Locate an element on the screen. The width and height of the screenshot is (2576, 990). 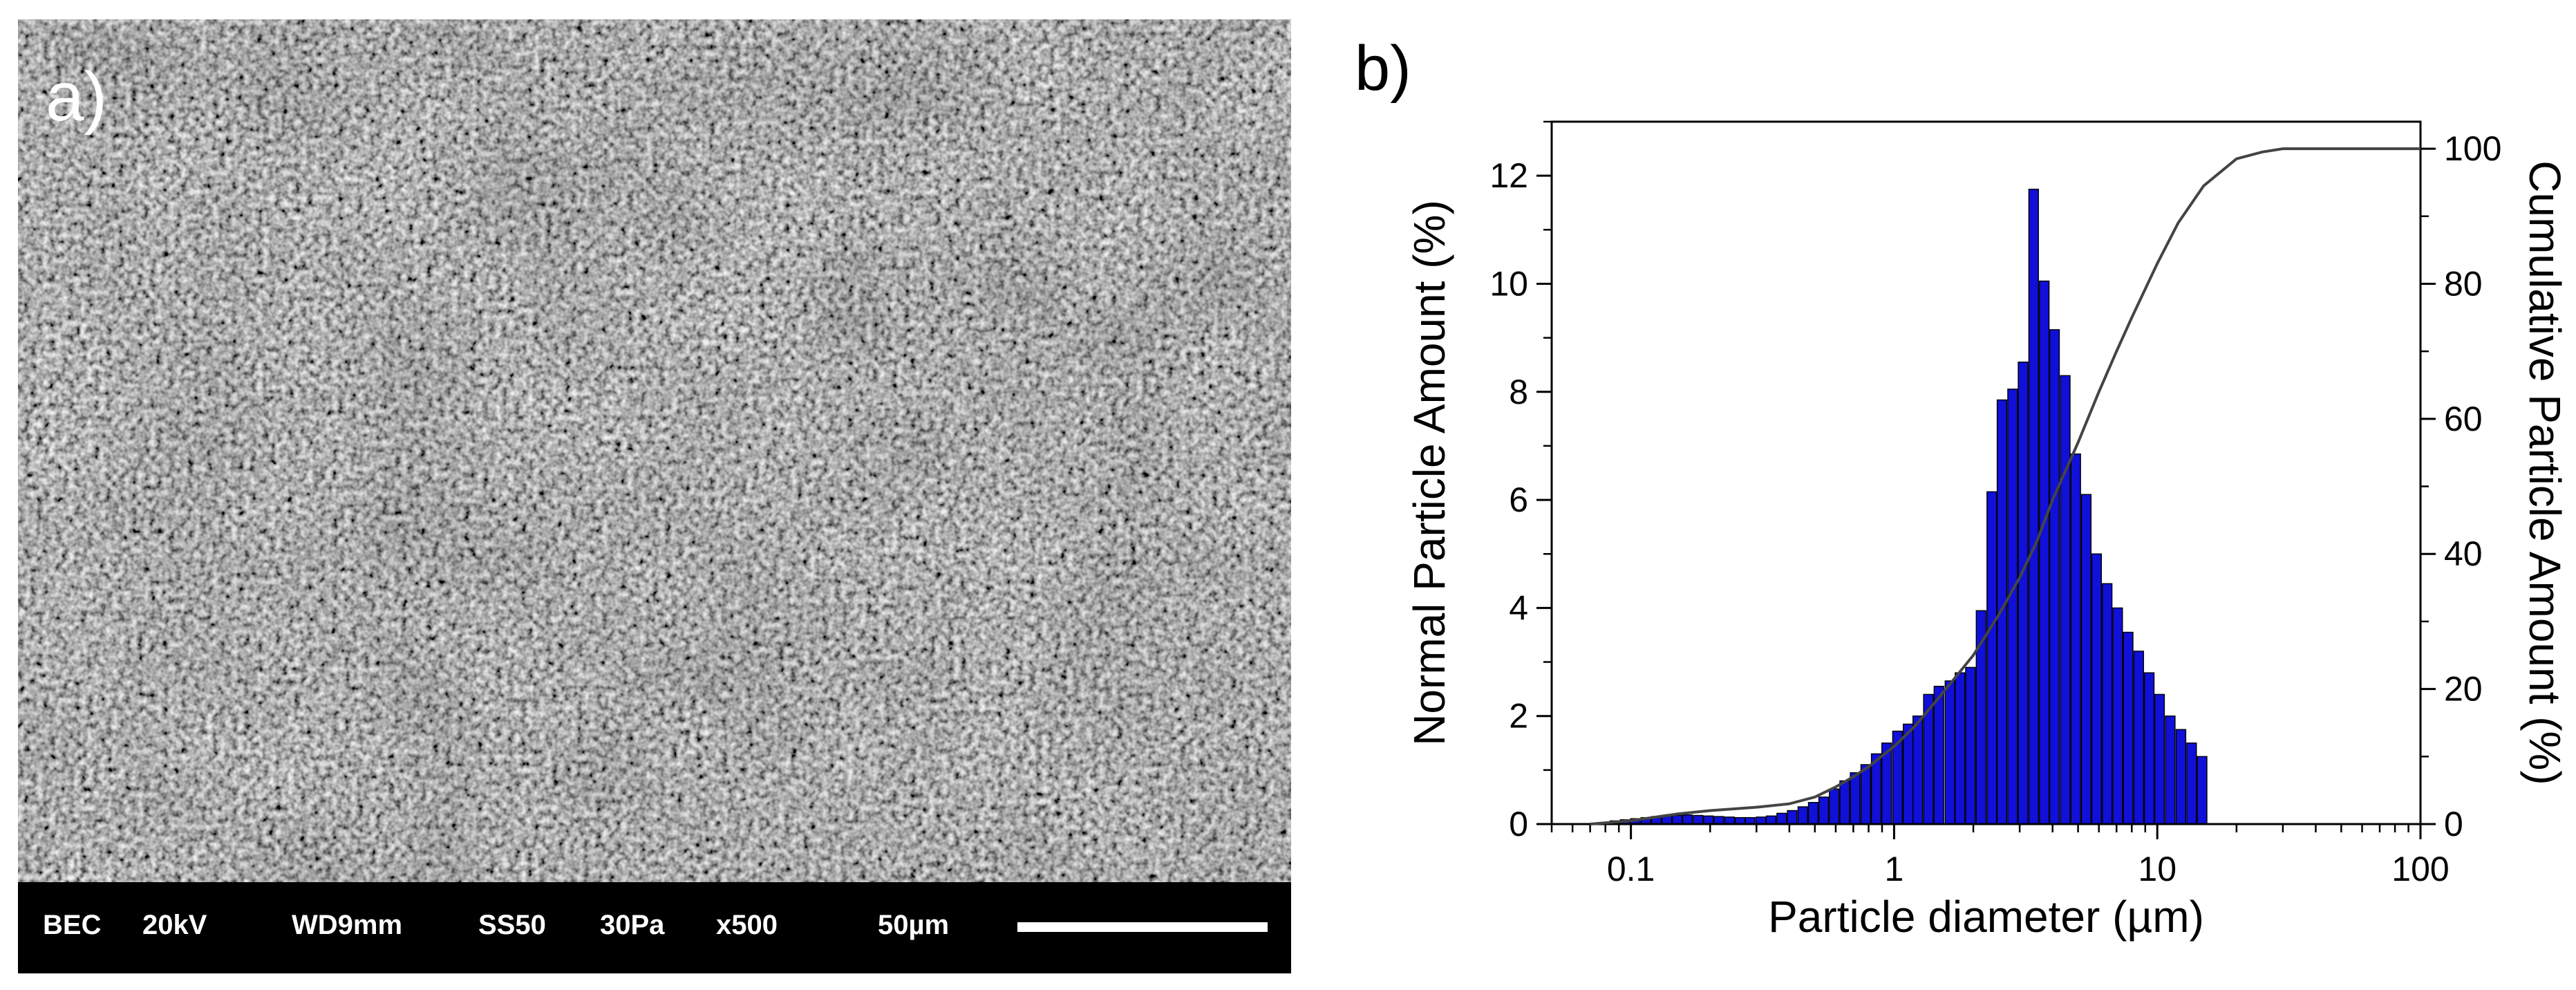
y-tick-label: 12 is located at coordinates (1508, 175).